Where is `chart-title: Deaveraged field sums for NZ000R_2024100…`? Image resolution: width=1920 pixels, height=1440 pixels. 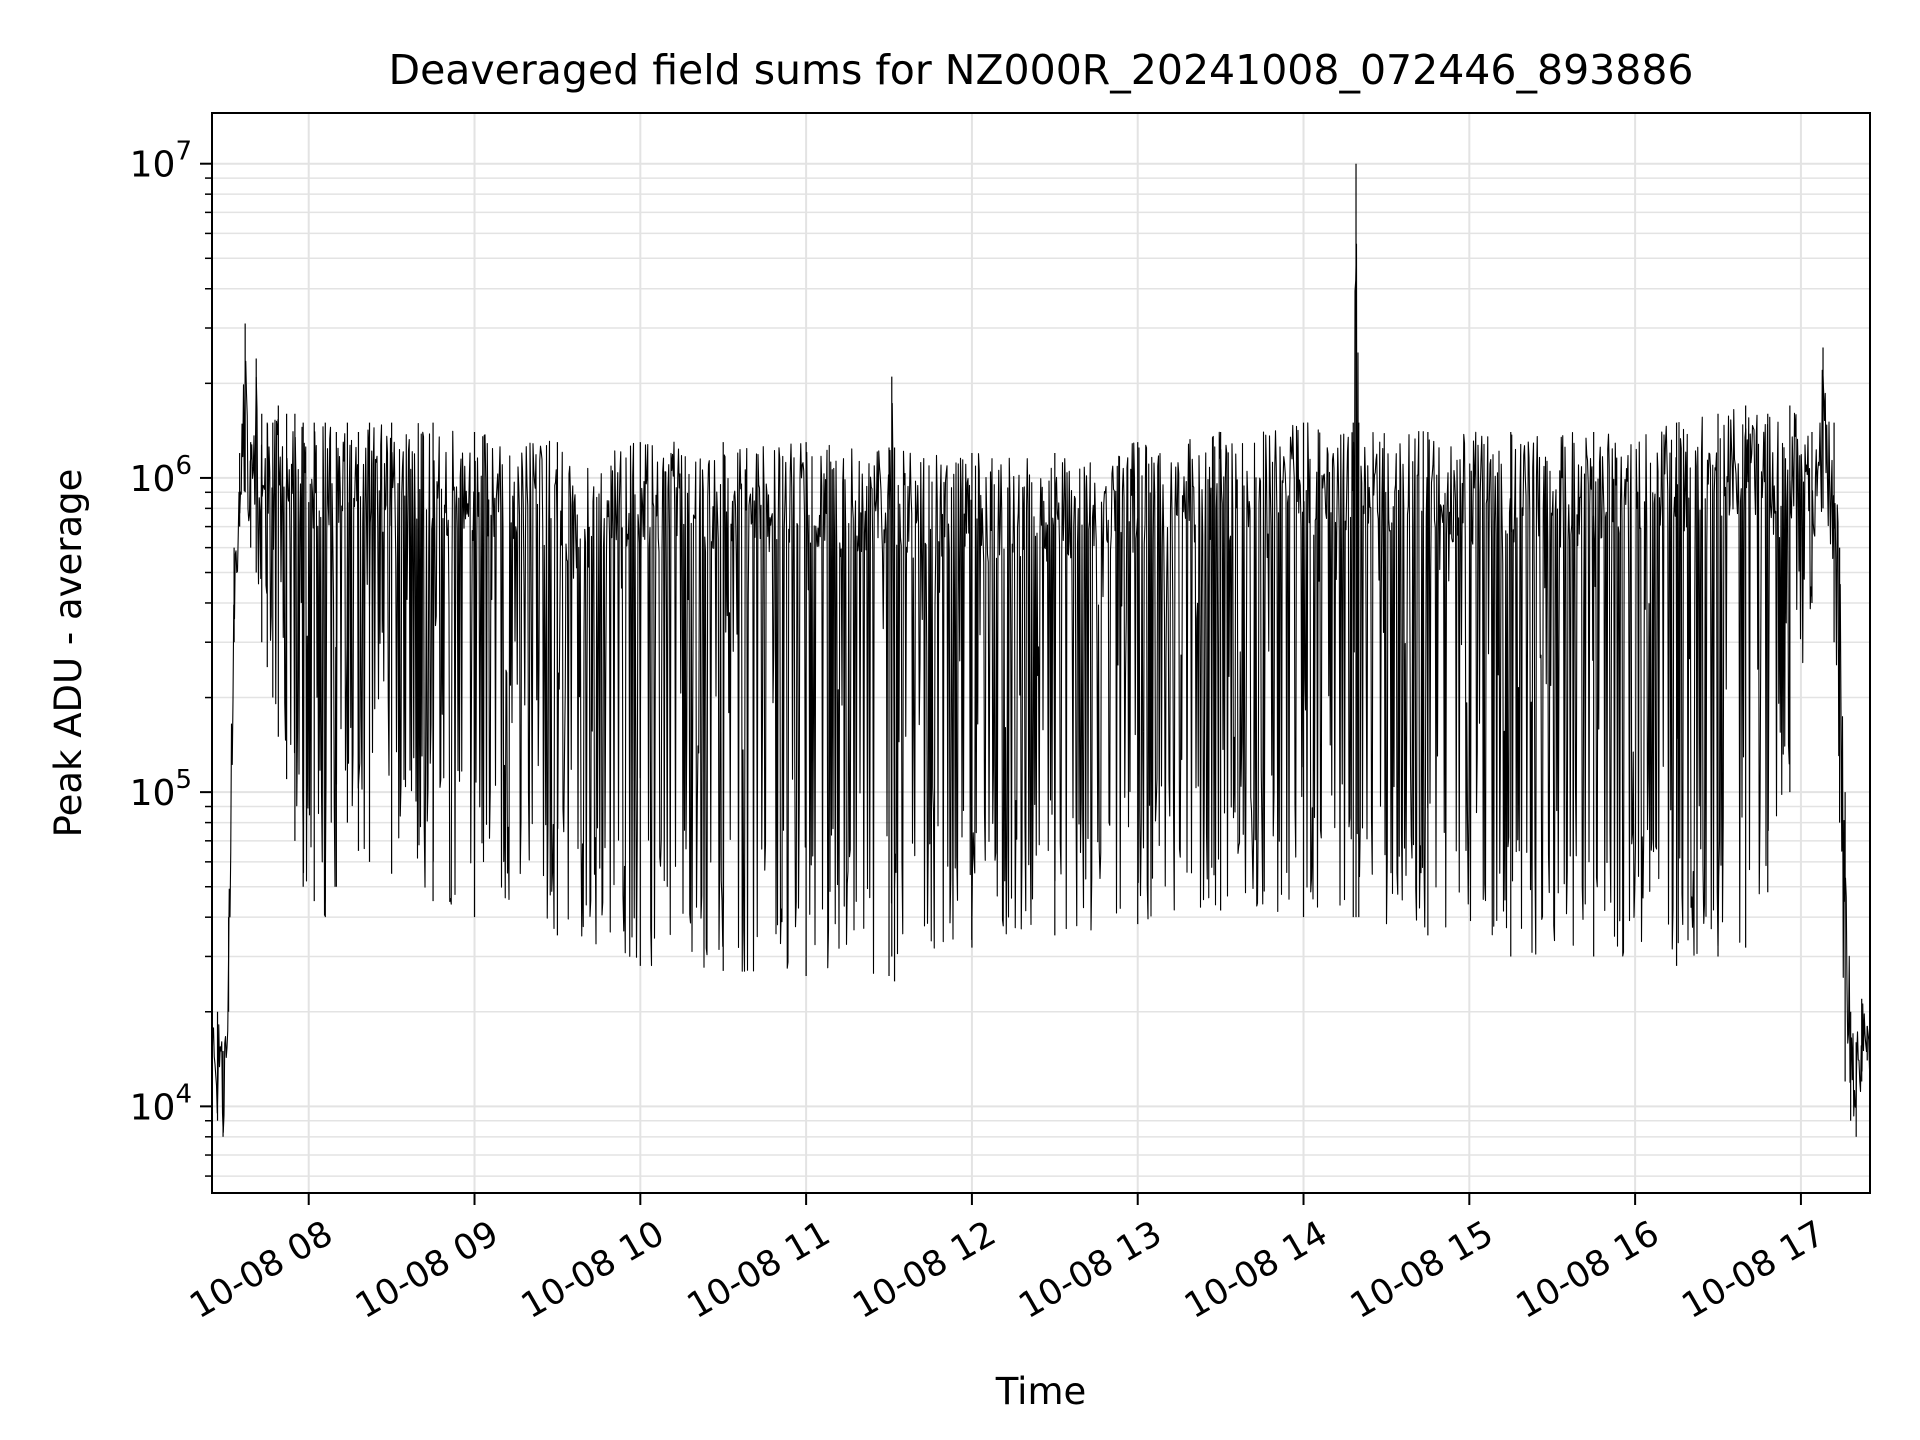 chart-title: Deaveraged field sums for NZ000R_2024100… is located at coordinates (1041, 70).